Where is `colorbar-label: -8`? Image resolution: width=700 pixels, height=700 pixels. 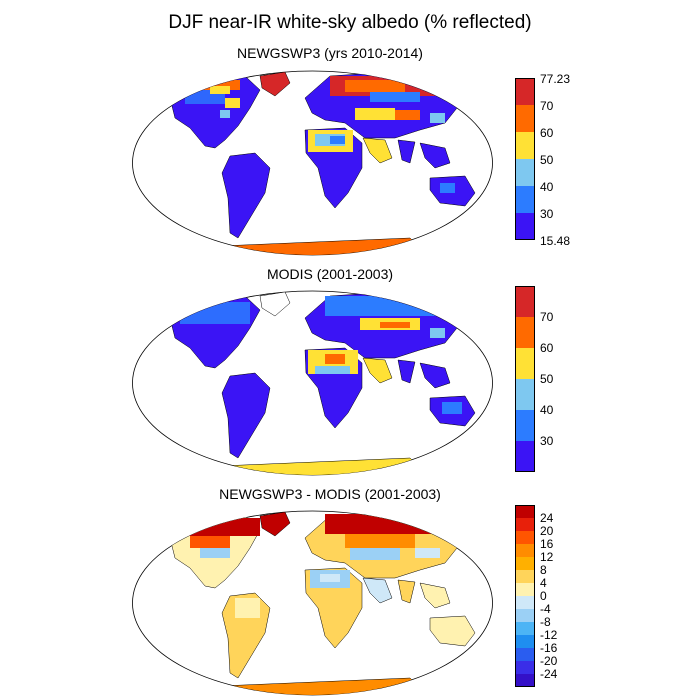 colorbar-label: -8 is located at coordinates (545, 622).